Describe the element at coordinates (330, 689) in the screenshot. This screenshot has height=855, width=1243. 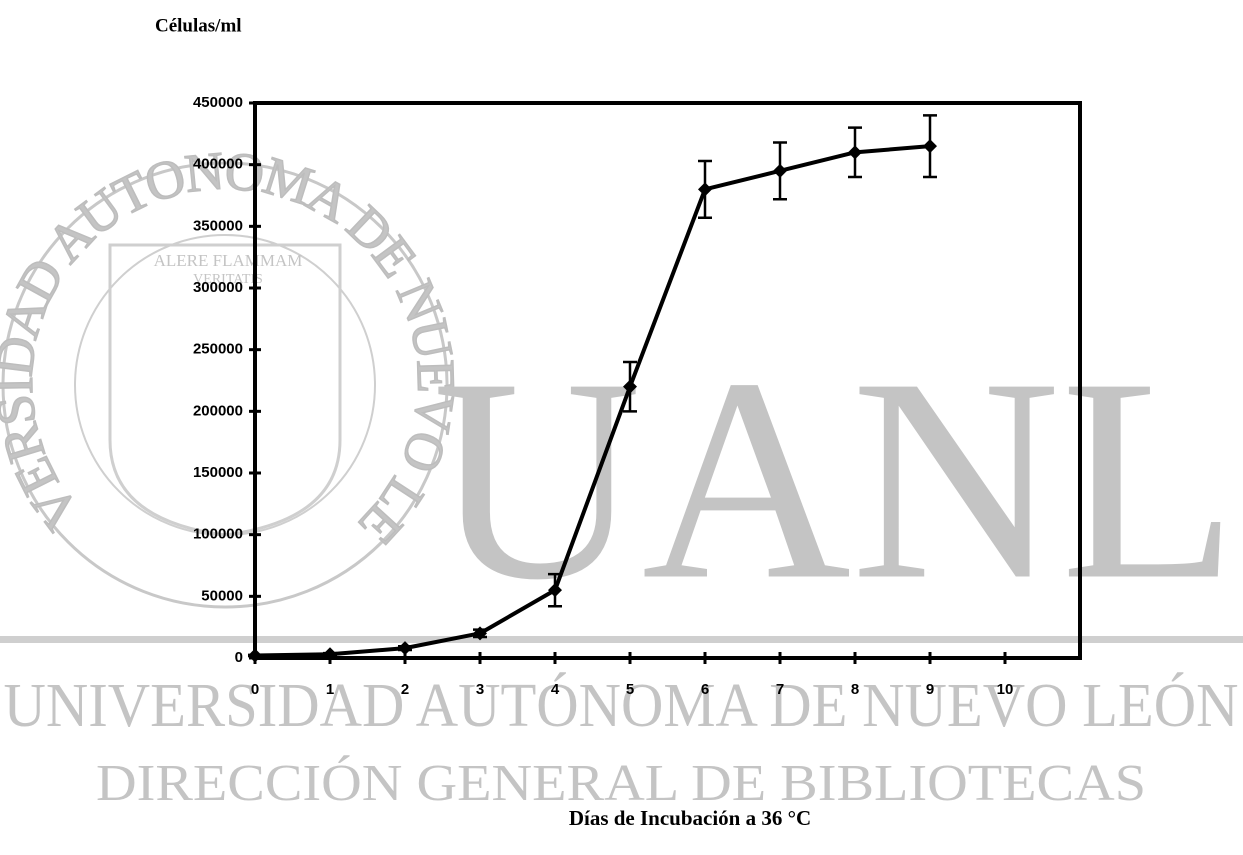
I see `x-tick-label: 1` at that location.